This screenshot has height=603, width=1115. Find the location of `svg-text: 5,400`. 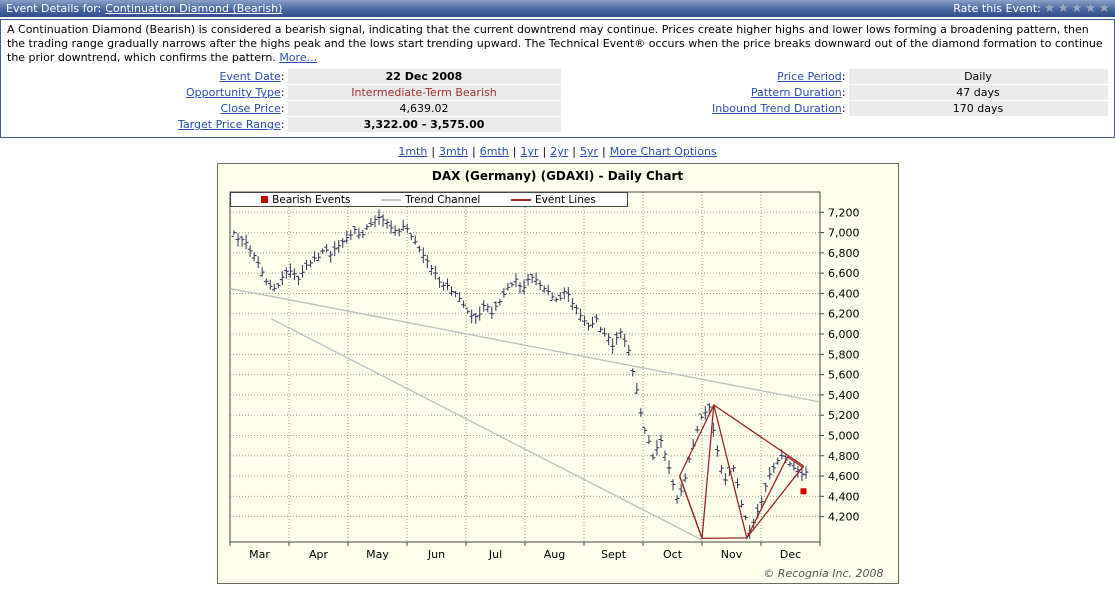

svg-text: 5,400 is located at coordinates (844, 395).